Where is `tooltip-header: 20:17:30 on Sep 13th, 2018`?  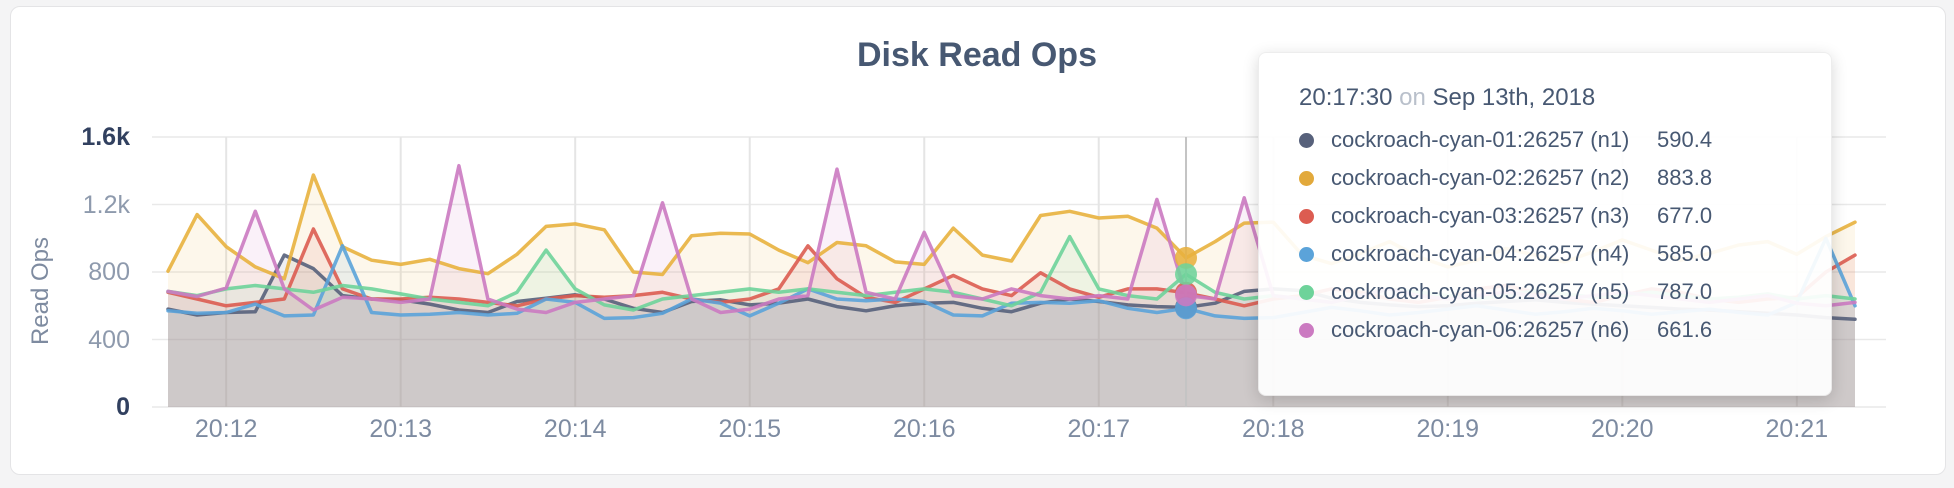 tooltip-header: 20:17:30 on Sep 13th, 2018 is located at coordinates (1545, 98).